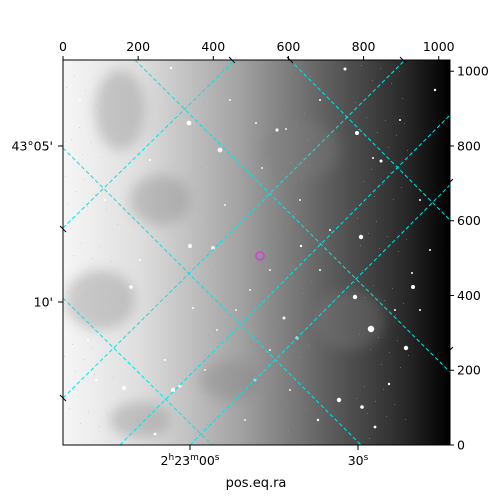 This screenshot has height=500, width=500. Describe the element at coordinates (469, 145) in the screenshot. I see `right-tick-label: 800` at that location.